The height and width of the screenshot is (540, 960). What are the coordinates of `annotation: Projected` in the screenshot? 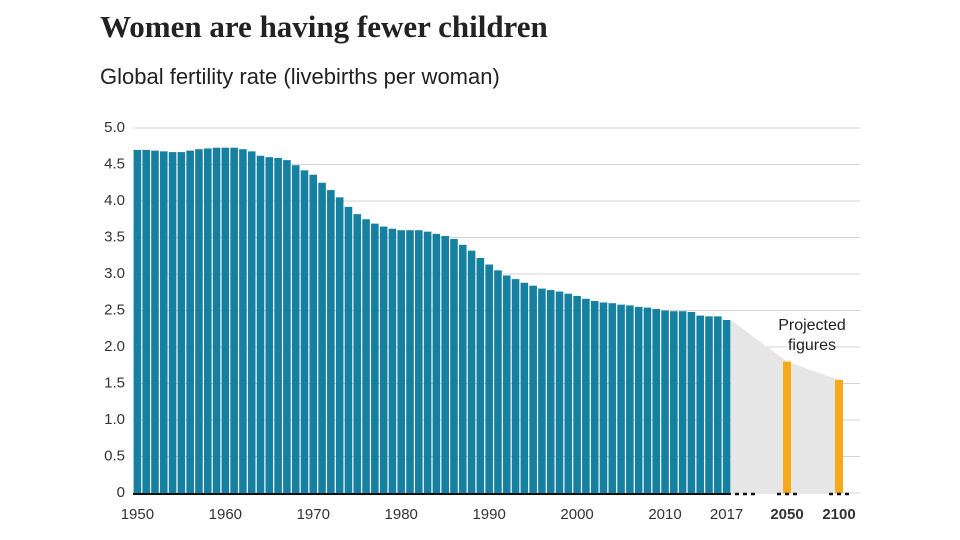 It's located at (812, 325).